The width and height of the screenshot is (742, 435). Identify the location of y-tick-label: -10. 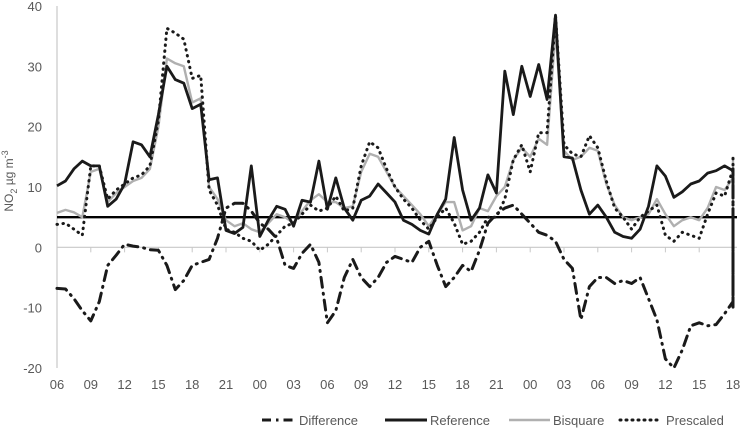
(32, 308).